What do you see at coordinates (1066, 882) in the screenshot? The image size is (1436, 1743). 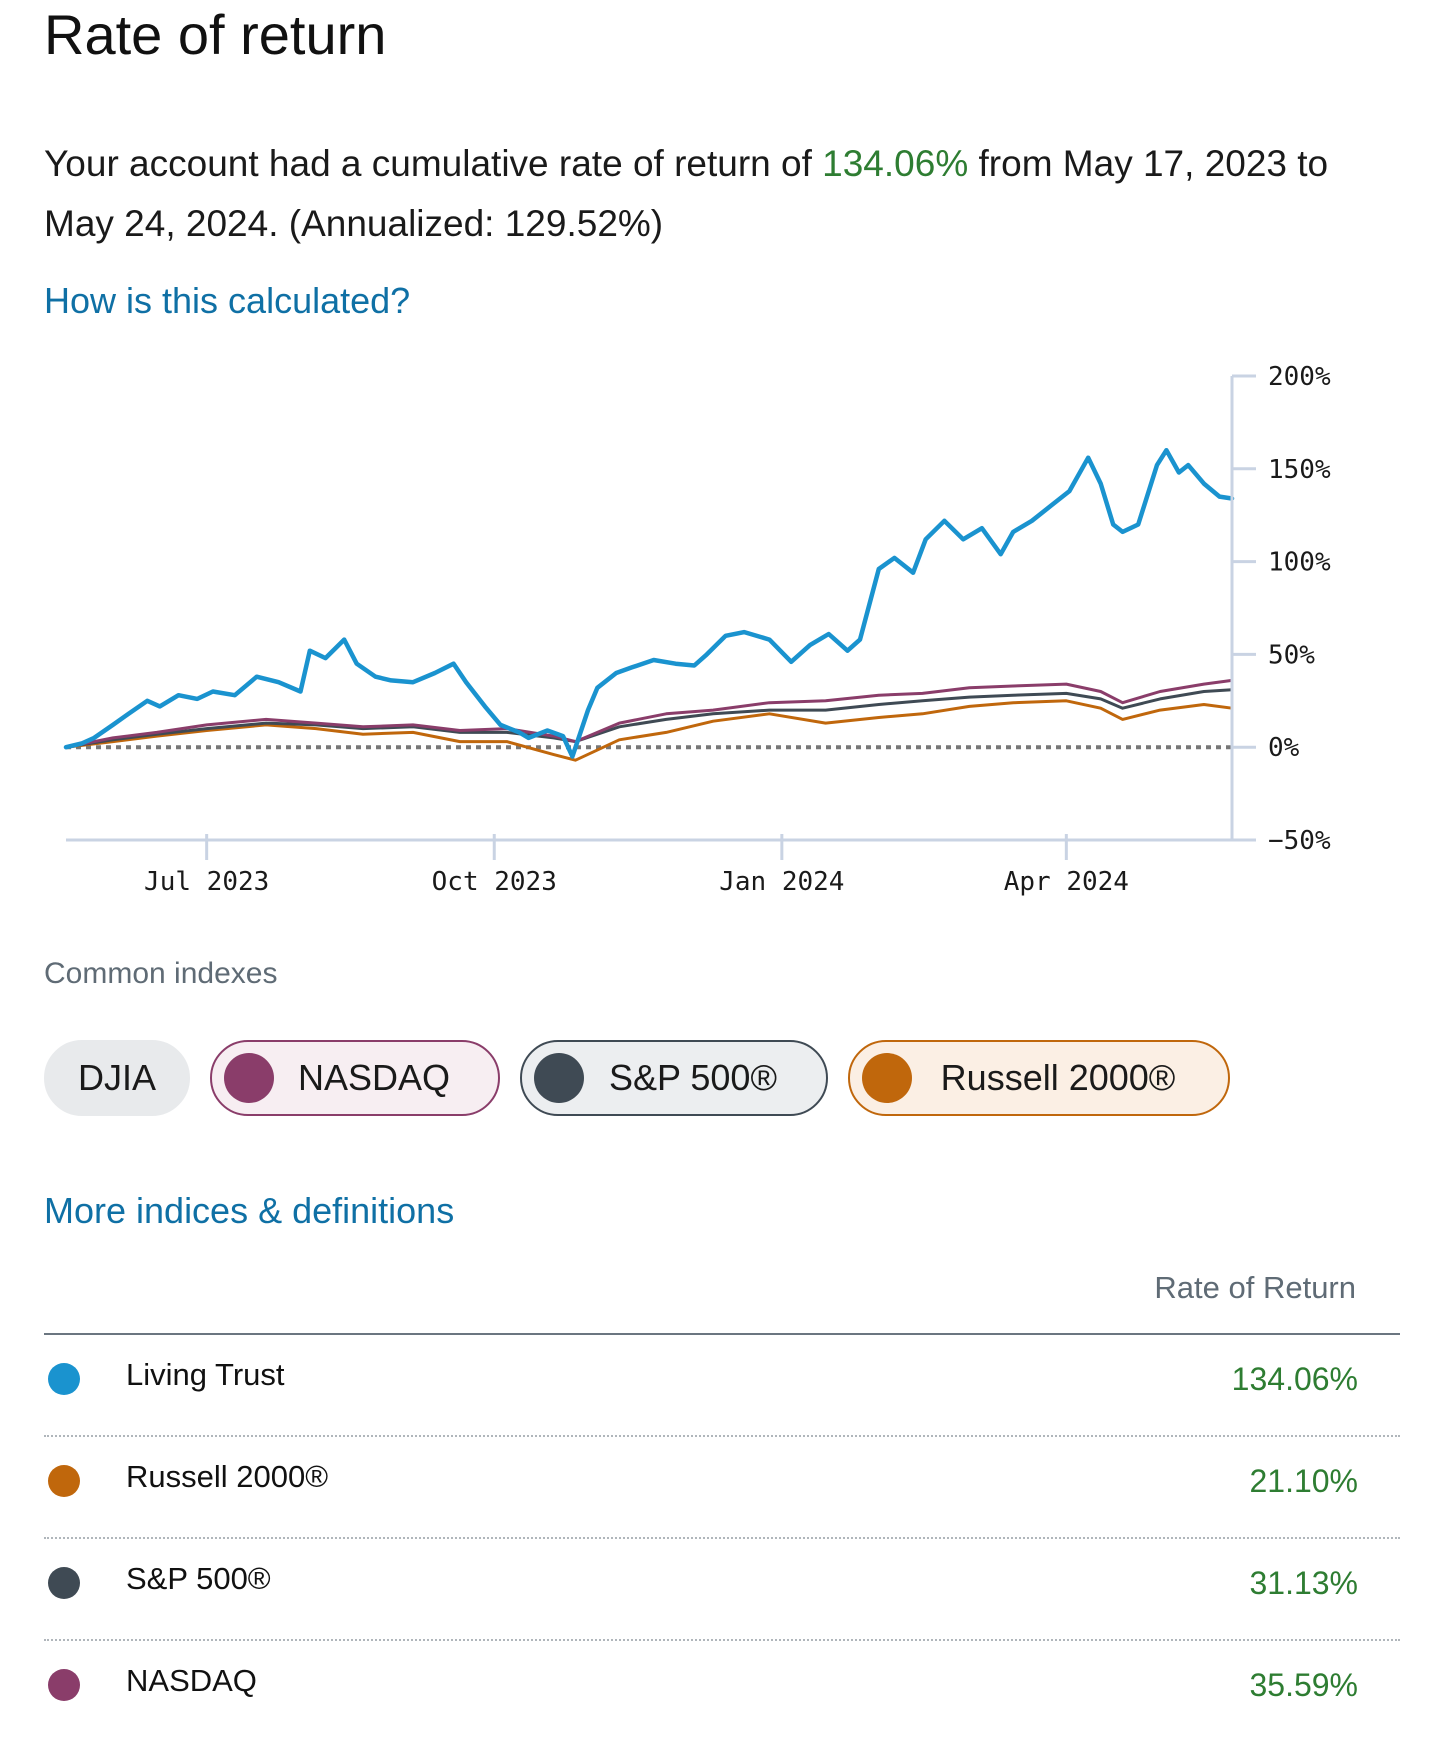 I see `x-tick-label: Apr 2024` at bounding box center [1066, 882].